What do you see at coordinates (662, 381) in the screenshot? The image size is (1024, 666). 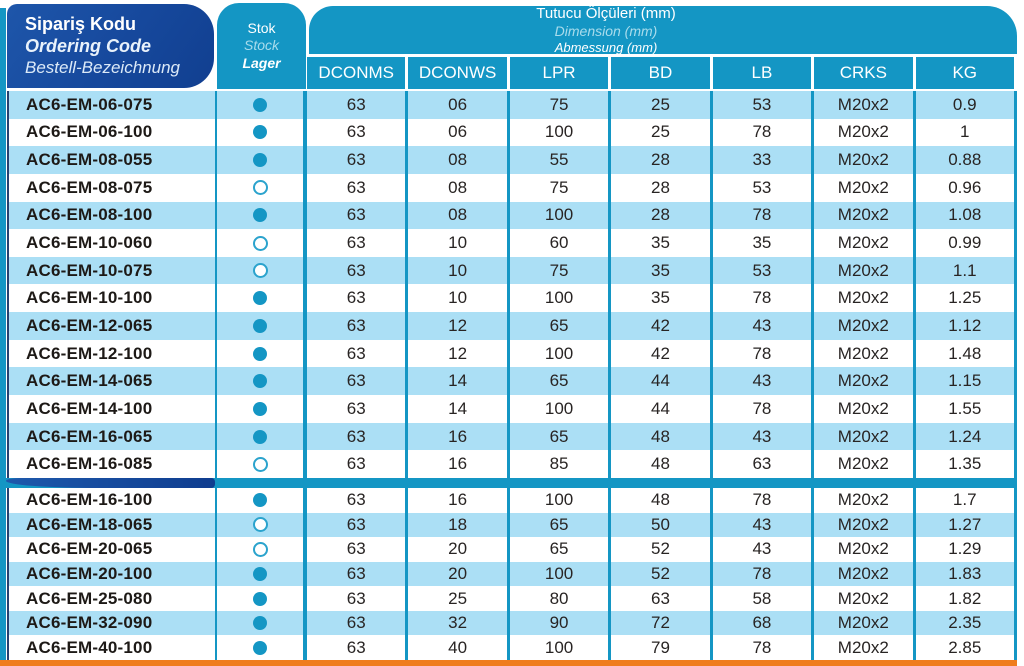 I see `value-cell: 44` at bounding box center [662, 381].